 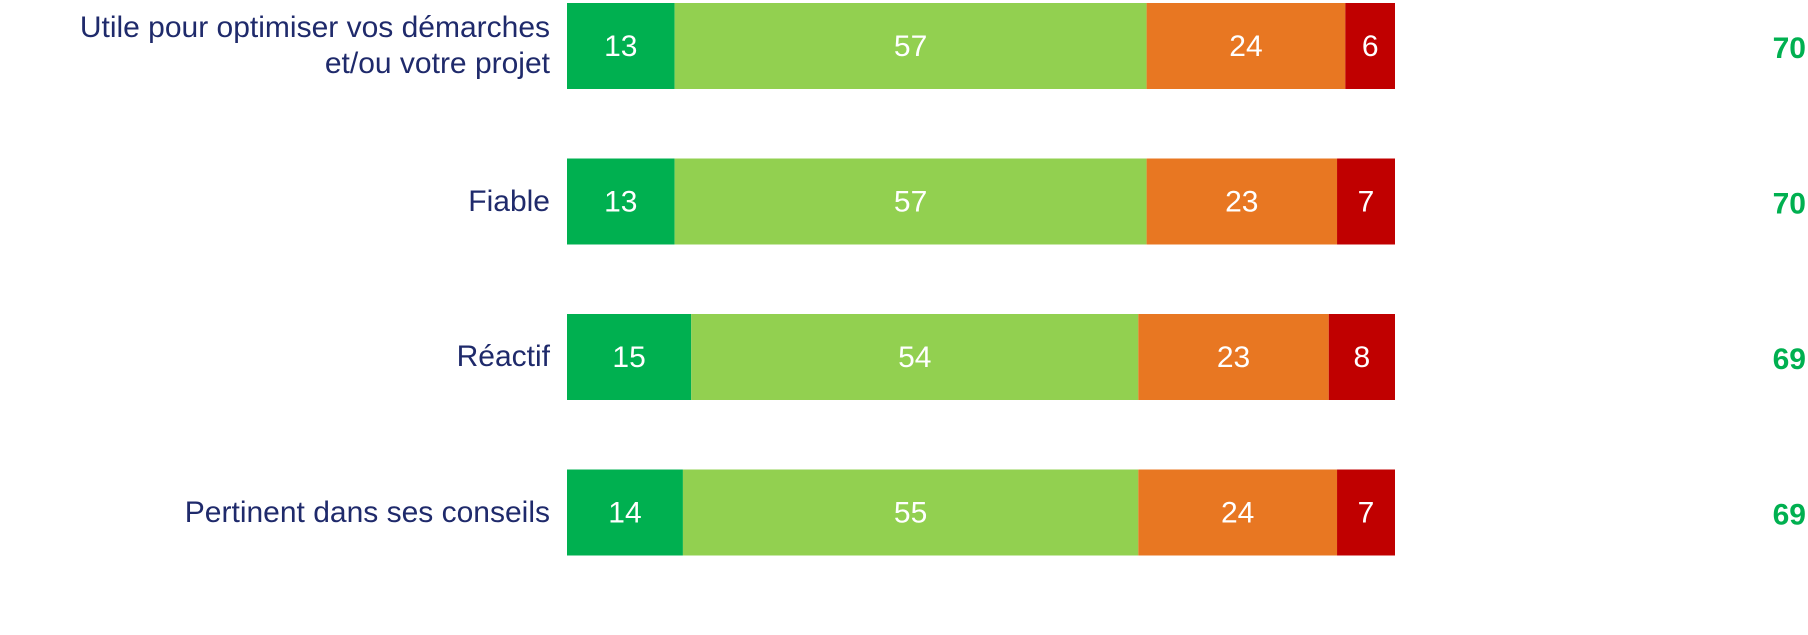 I want to click on value-label: 55, so click(x=910, y=512).